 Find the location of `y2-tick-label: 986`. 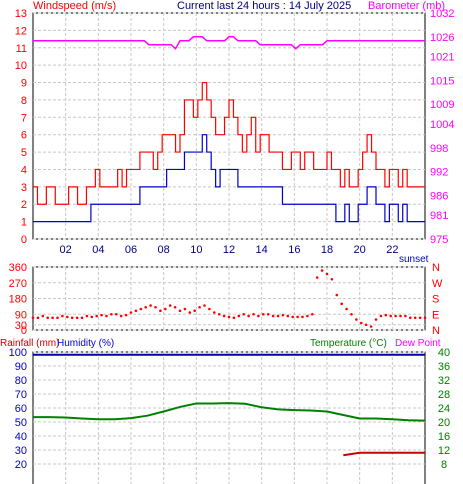

y2-tick-label: 986 is located at coordinates (439, 196).